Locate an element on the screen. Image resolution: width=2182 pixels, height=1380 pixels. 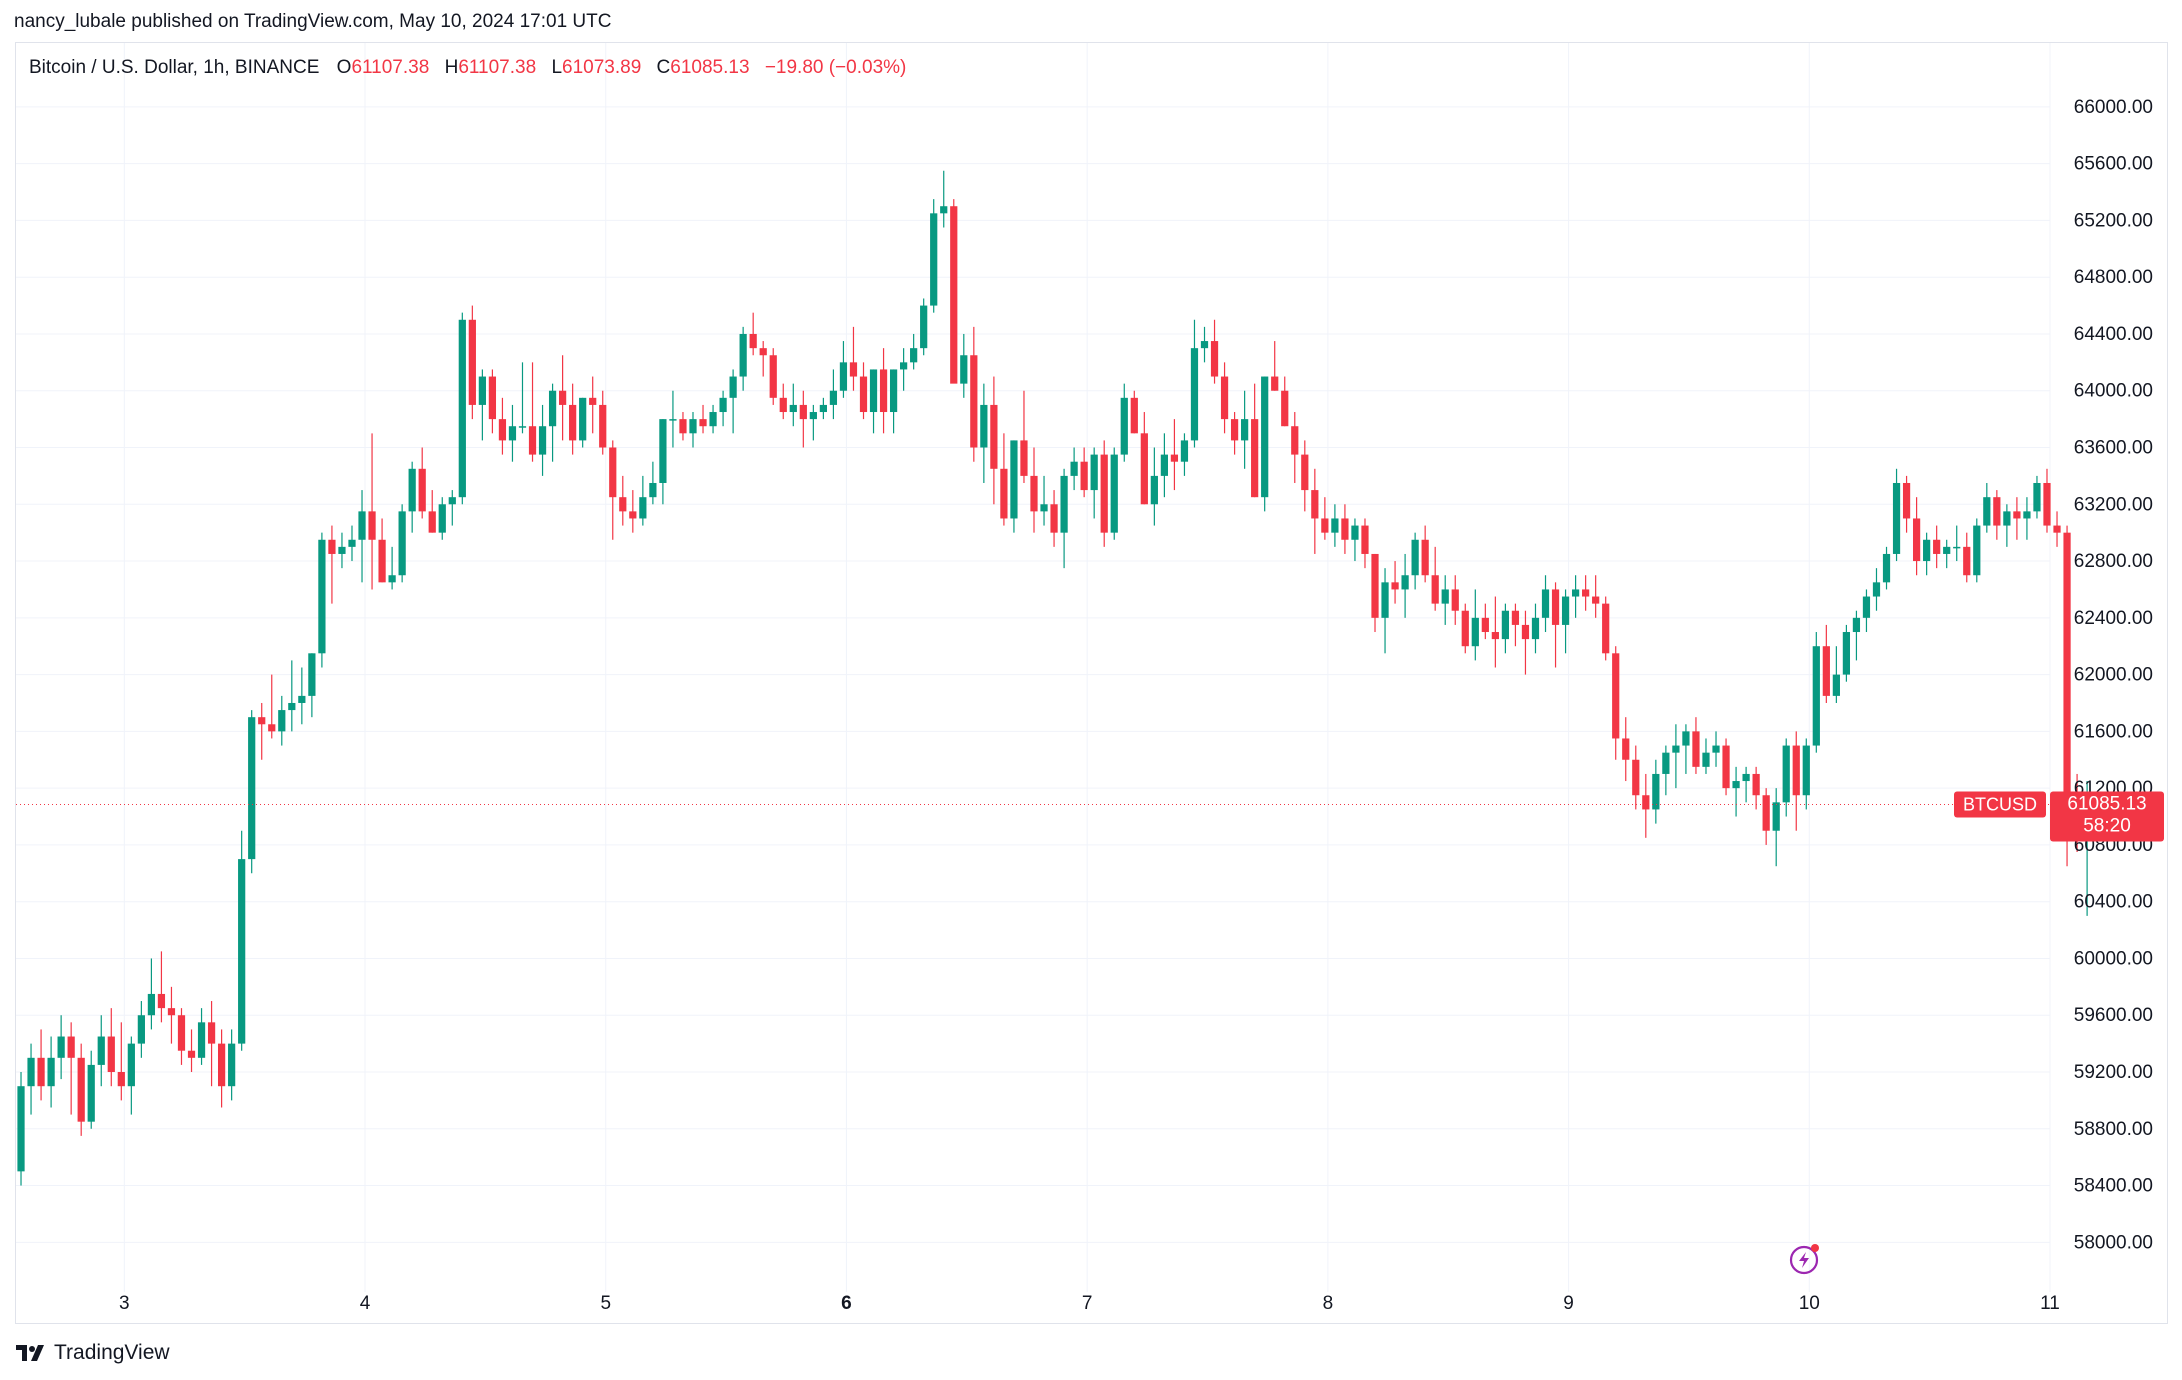
lightning-icon is located at coordinates (1805, 1259).